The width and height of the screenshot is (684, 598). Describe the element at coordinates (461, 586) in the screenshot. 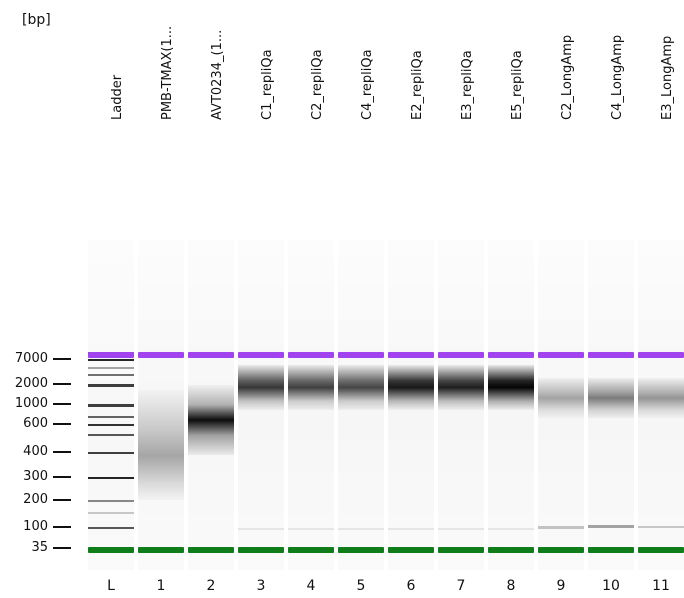

I see `lane-index-7: 7` at that location.